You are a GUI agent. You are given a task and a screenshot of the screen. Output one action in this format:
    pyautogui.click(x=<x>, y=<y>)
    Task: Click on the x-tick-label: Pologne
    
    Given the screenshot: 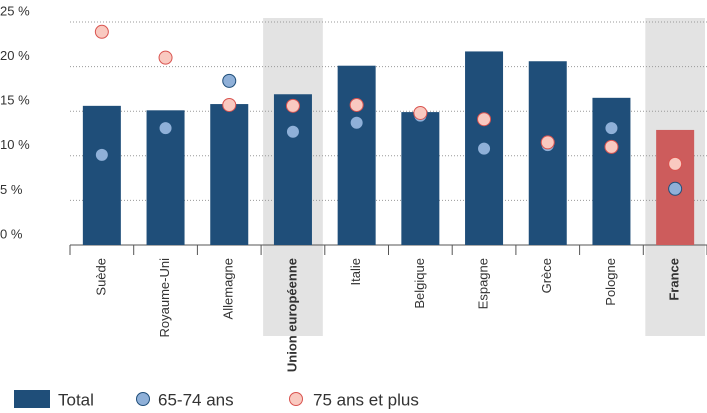 What is the action you would take?
    pyautogui.click(x=610, y=282)
    